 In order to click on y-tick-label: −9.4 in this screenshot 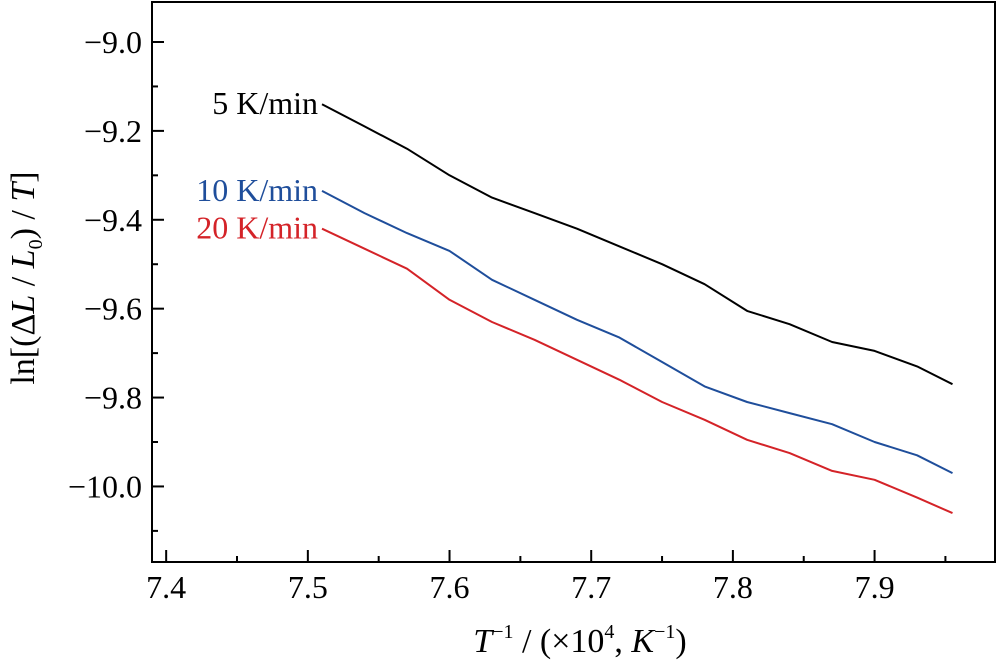, I will do `click(113, 220)`.